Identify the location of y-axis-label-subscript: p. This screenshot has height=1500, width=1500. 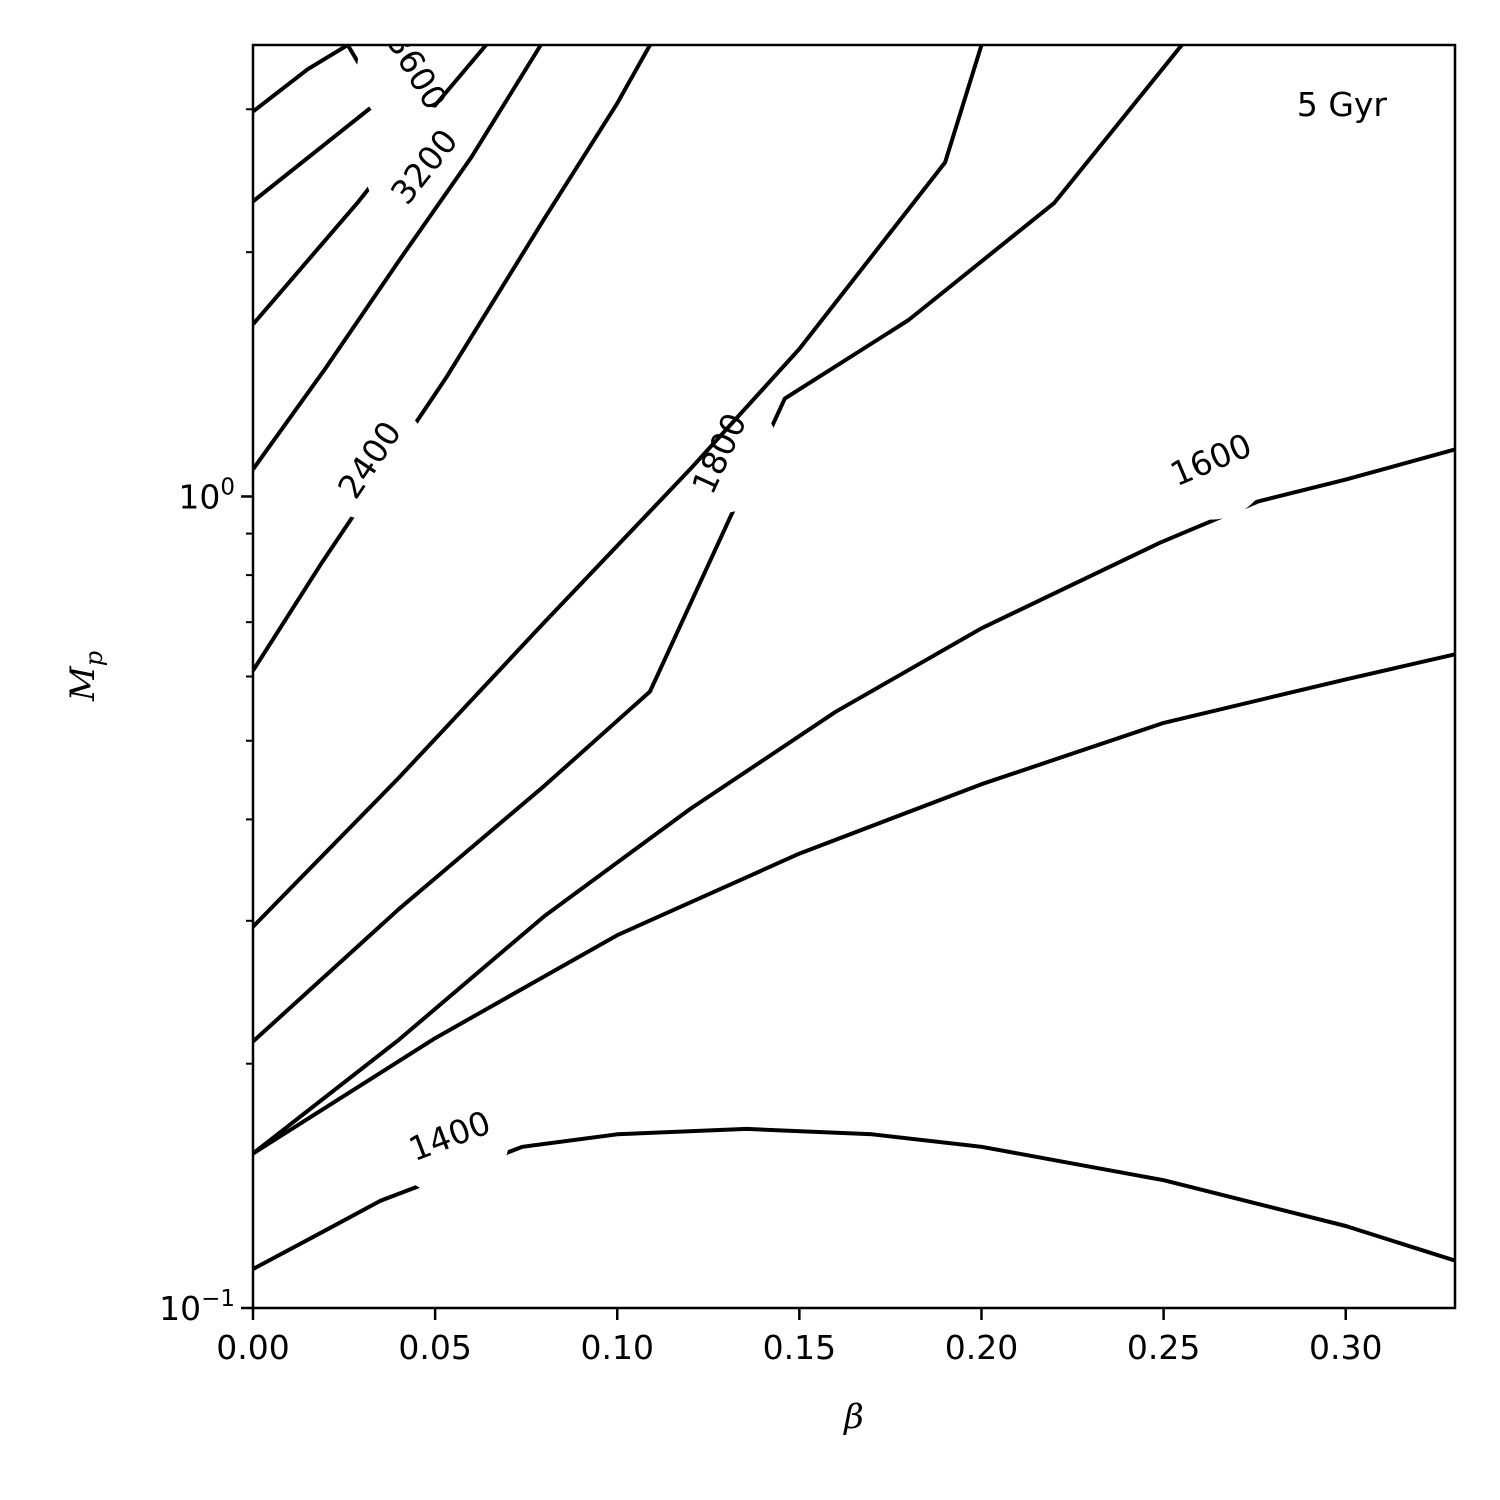
(94, 658).